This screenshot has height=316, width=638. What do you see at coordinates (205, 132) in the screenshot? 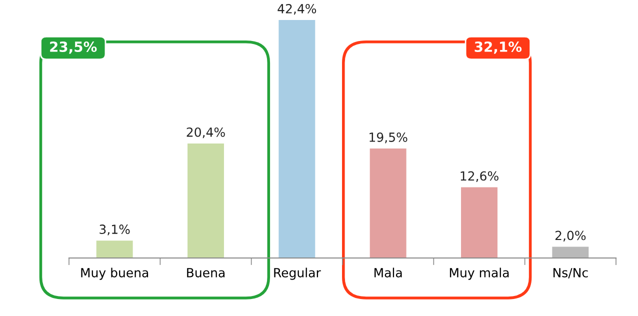
I see `data-label: 20,4%` at bounding box center [205, 132].